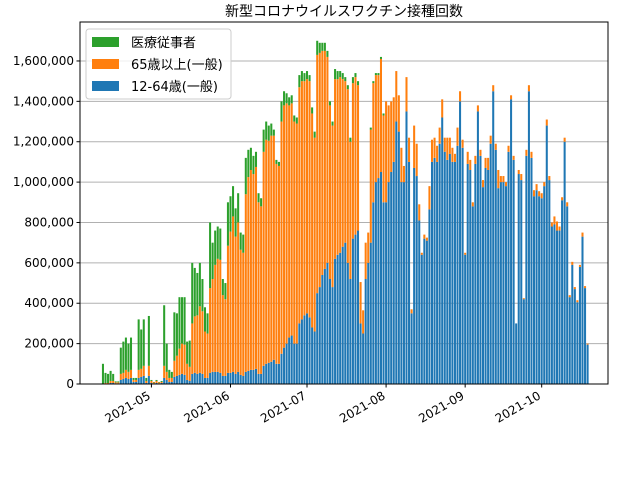 This screenshot has height=484, width=640. I want to click on y-tick-label: 600,000, so click(49, 263).